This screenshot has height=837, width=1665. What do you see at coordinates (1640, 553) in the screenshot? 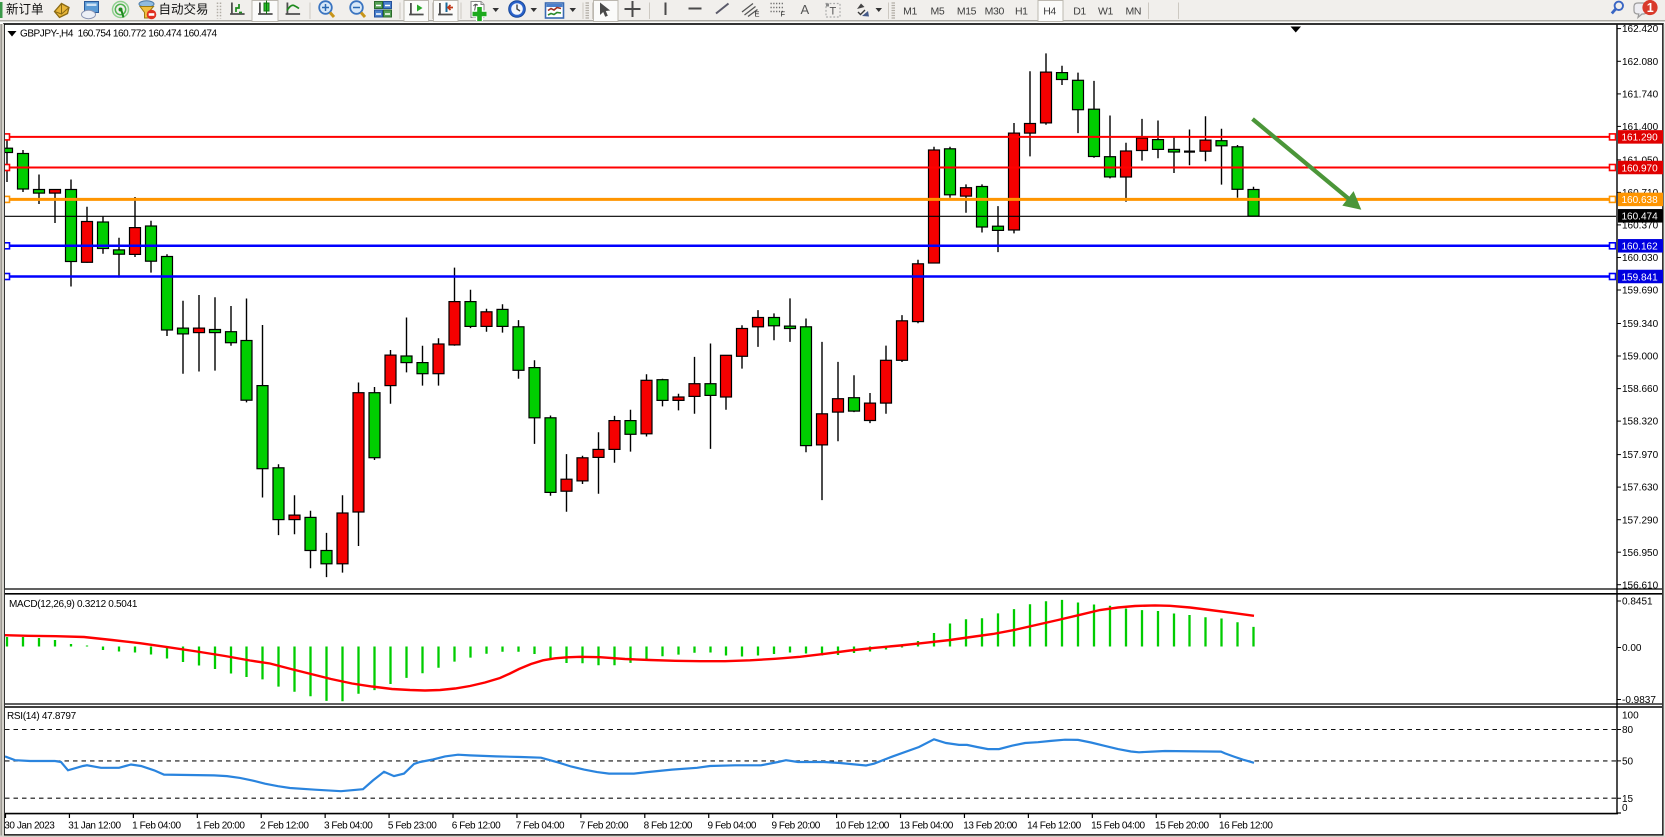
I see `svg-text: 156.950` at bounding box center [1640, 553].